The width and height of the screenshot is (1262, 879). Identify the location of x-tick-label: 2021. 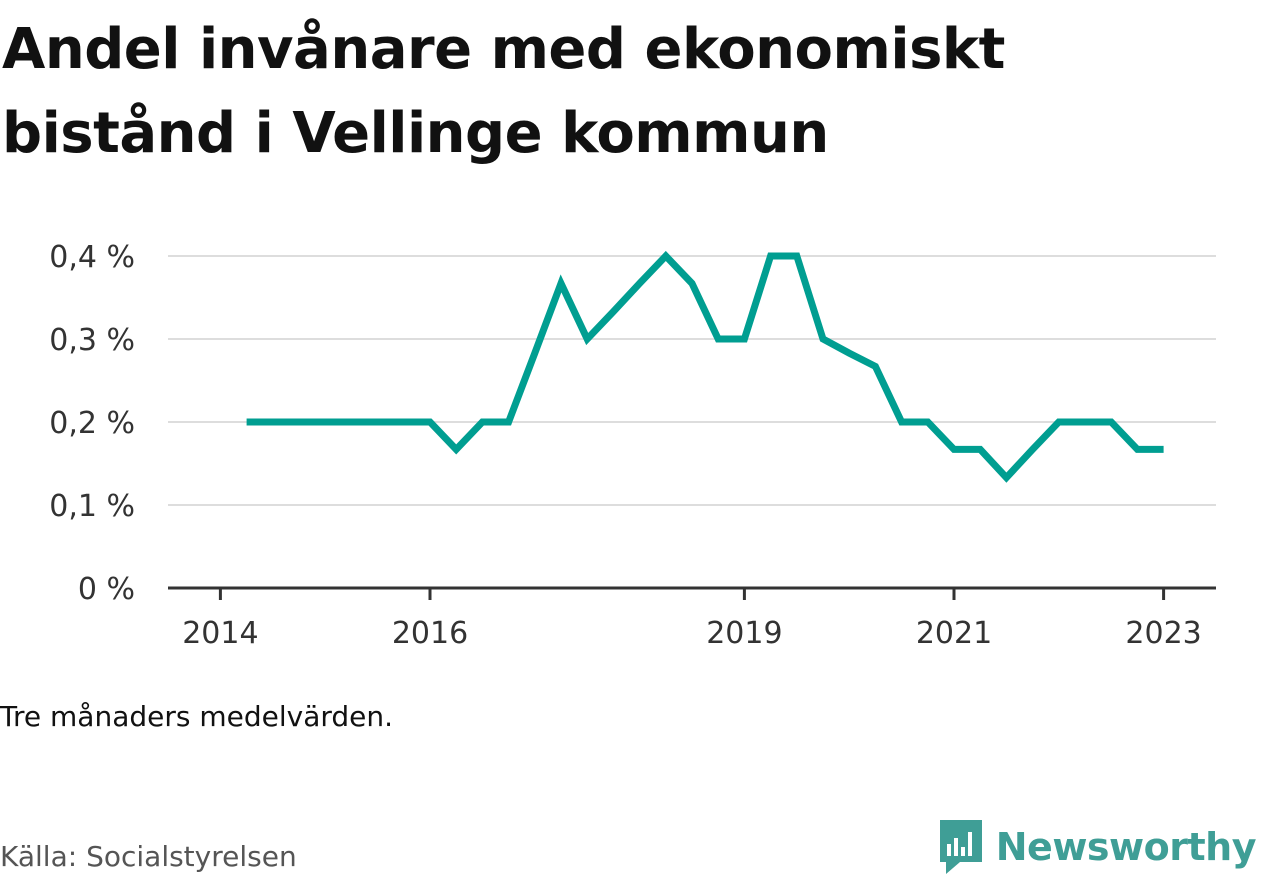
(954, 633).